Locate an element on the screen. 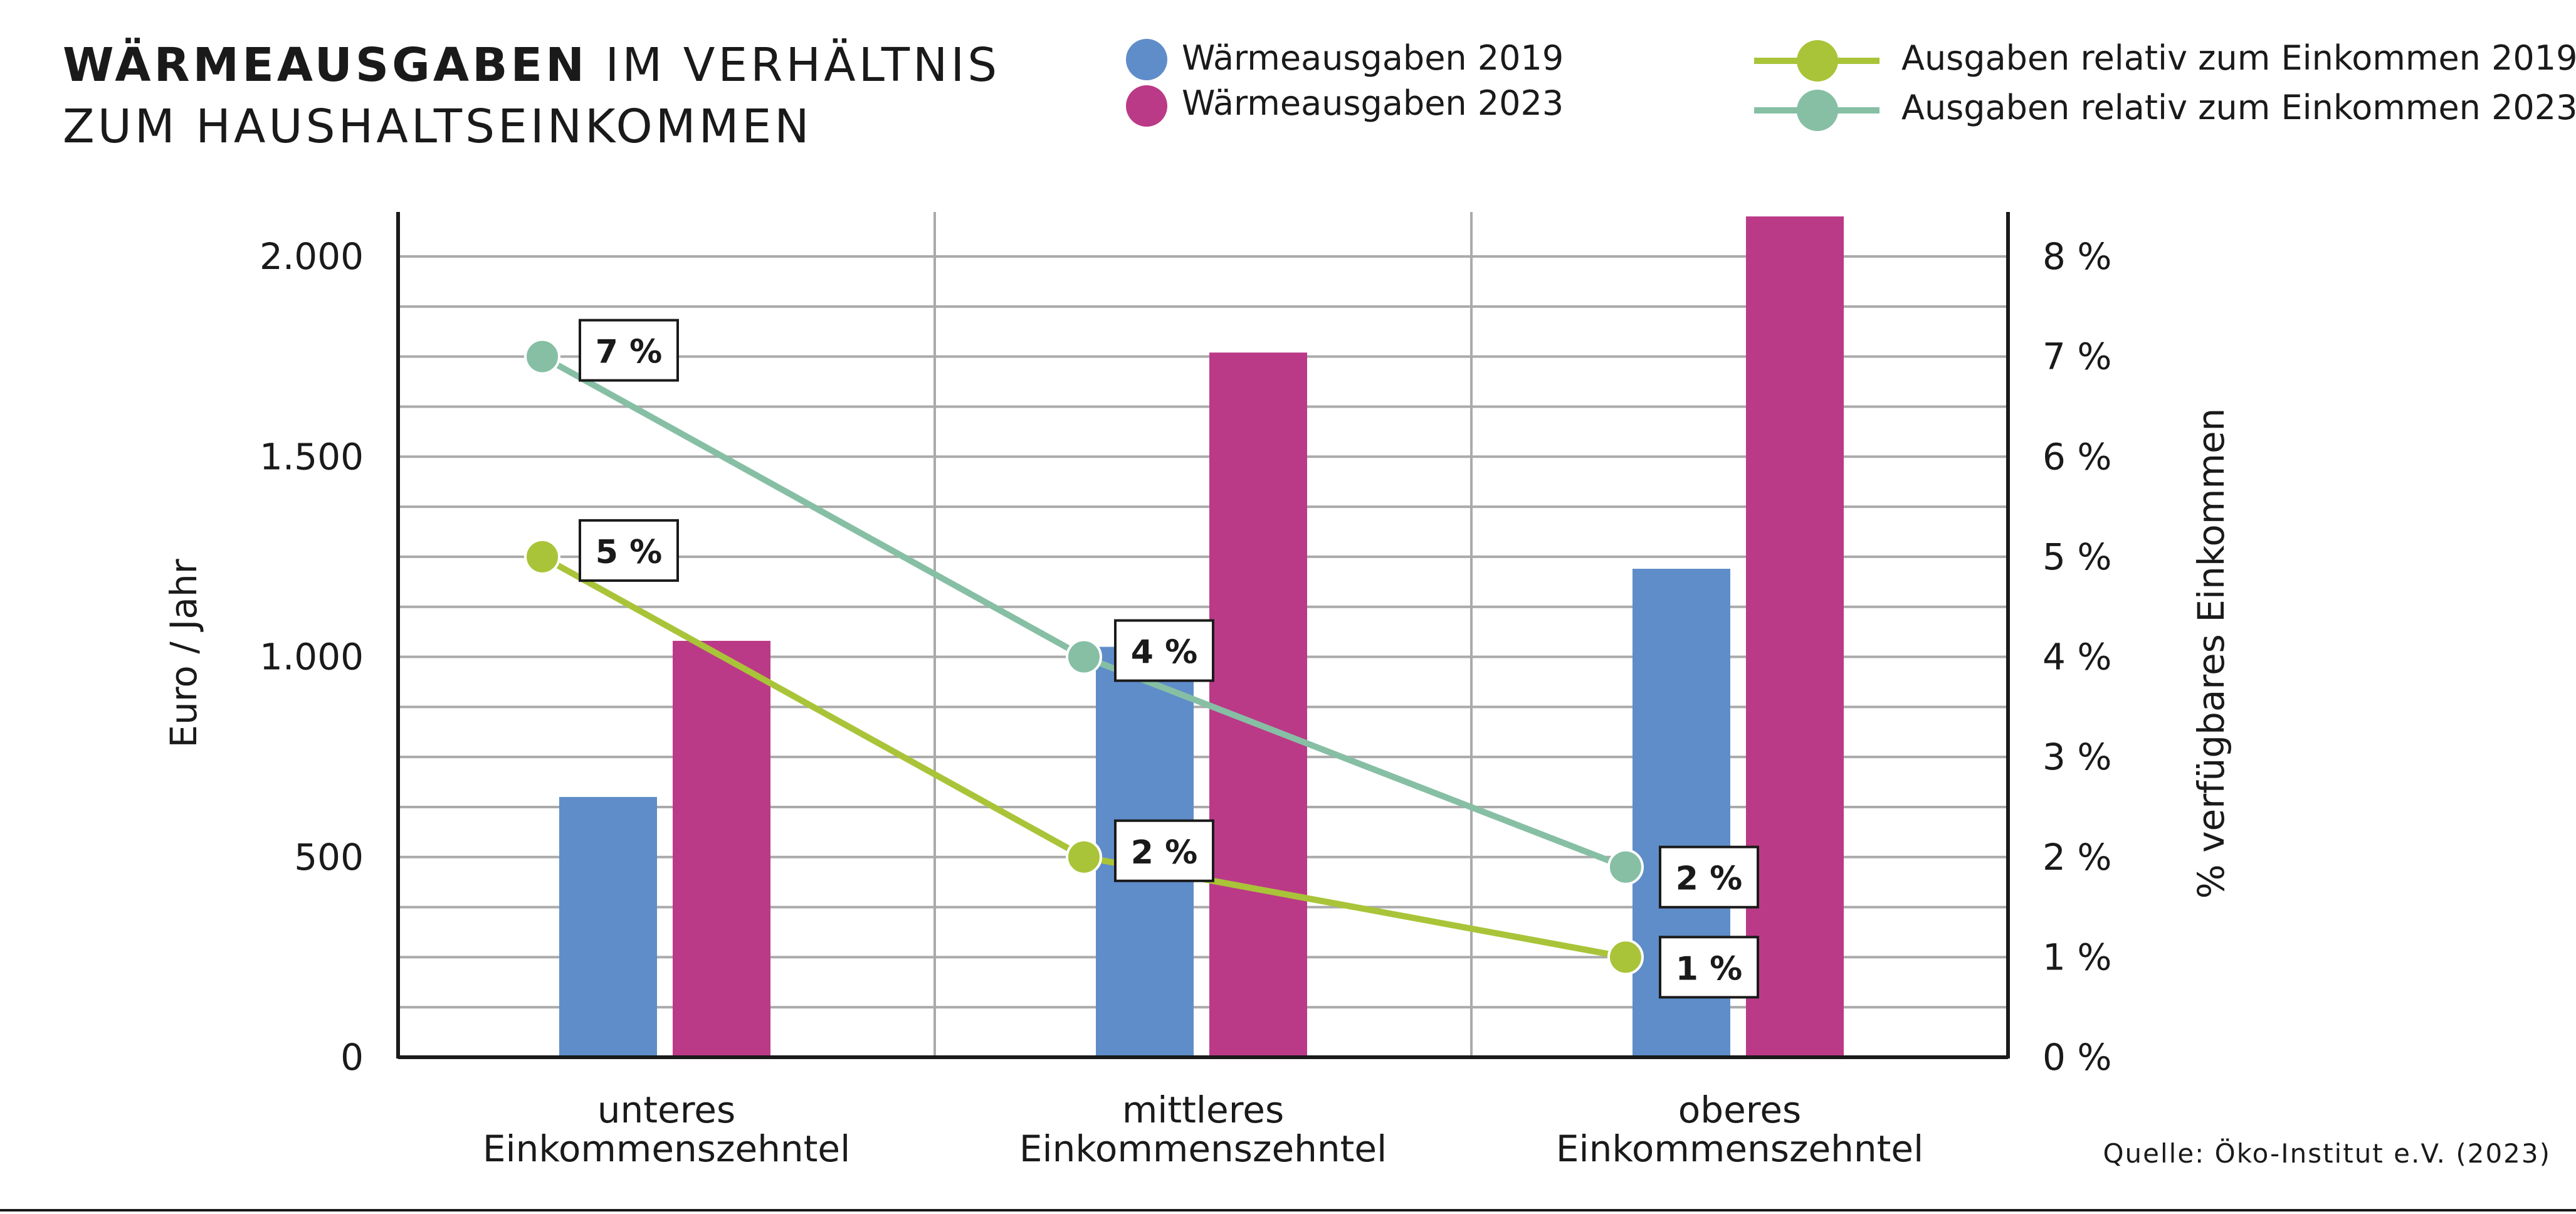  legend-label-line-2019: Ausgaben relativ zum Einkommen 2019 is located at coordinates (2238, 58).